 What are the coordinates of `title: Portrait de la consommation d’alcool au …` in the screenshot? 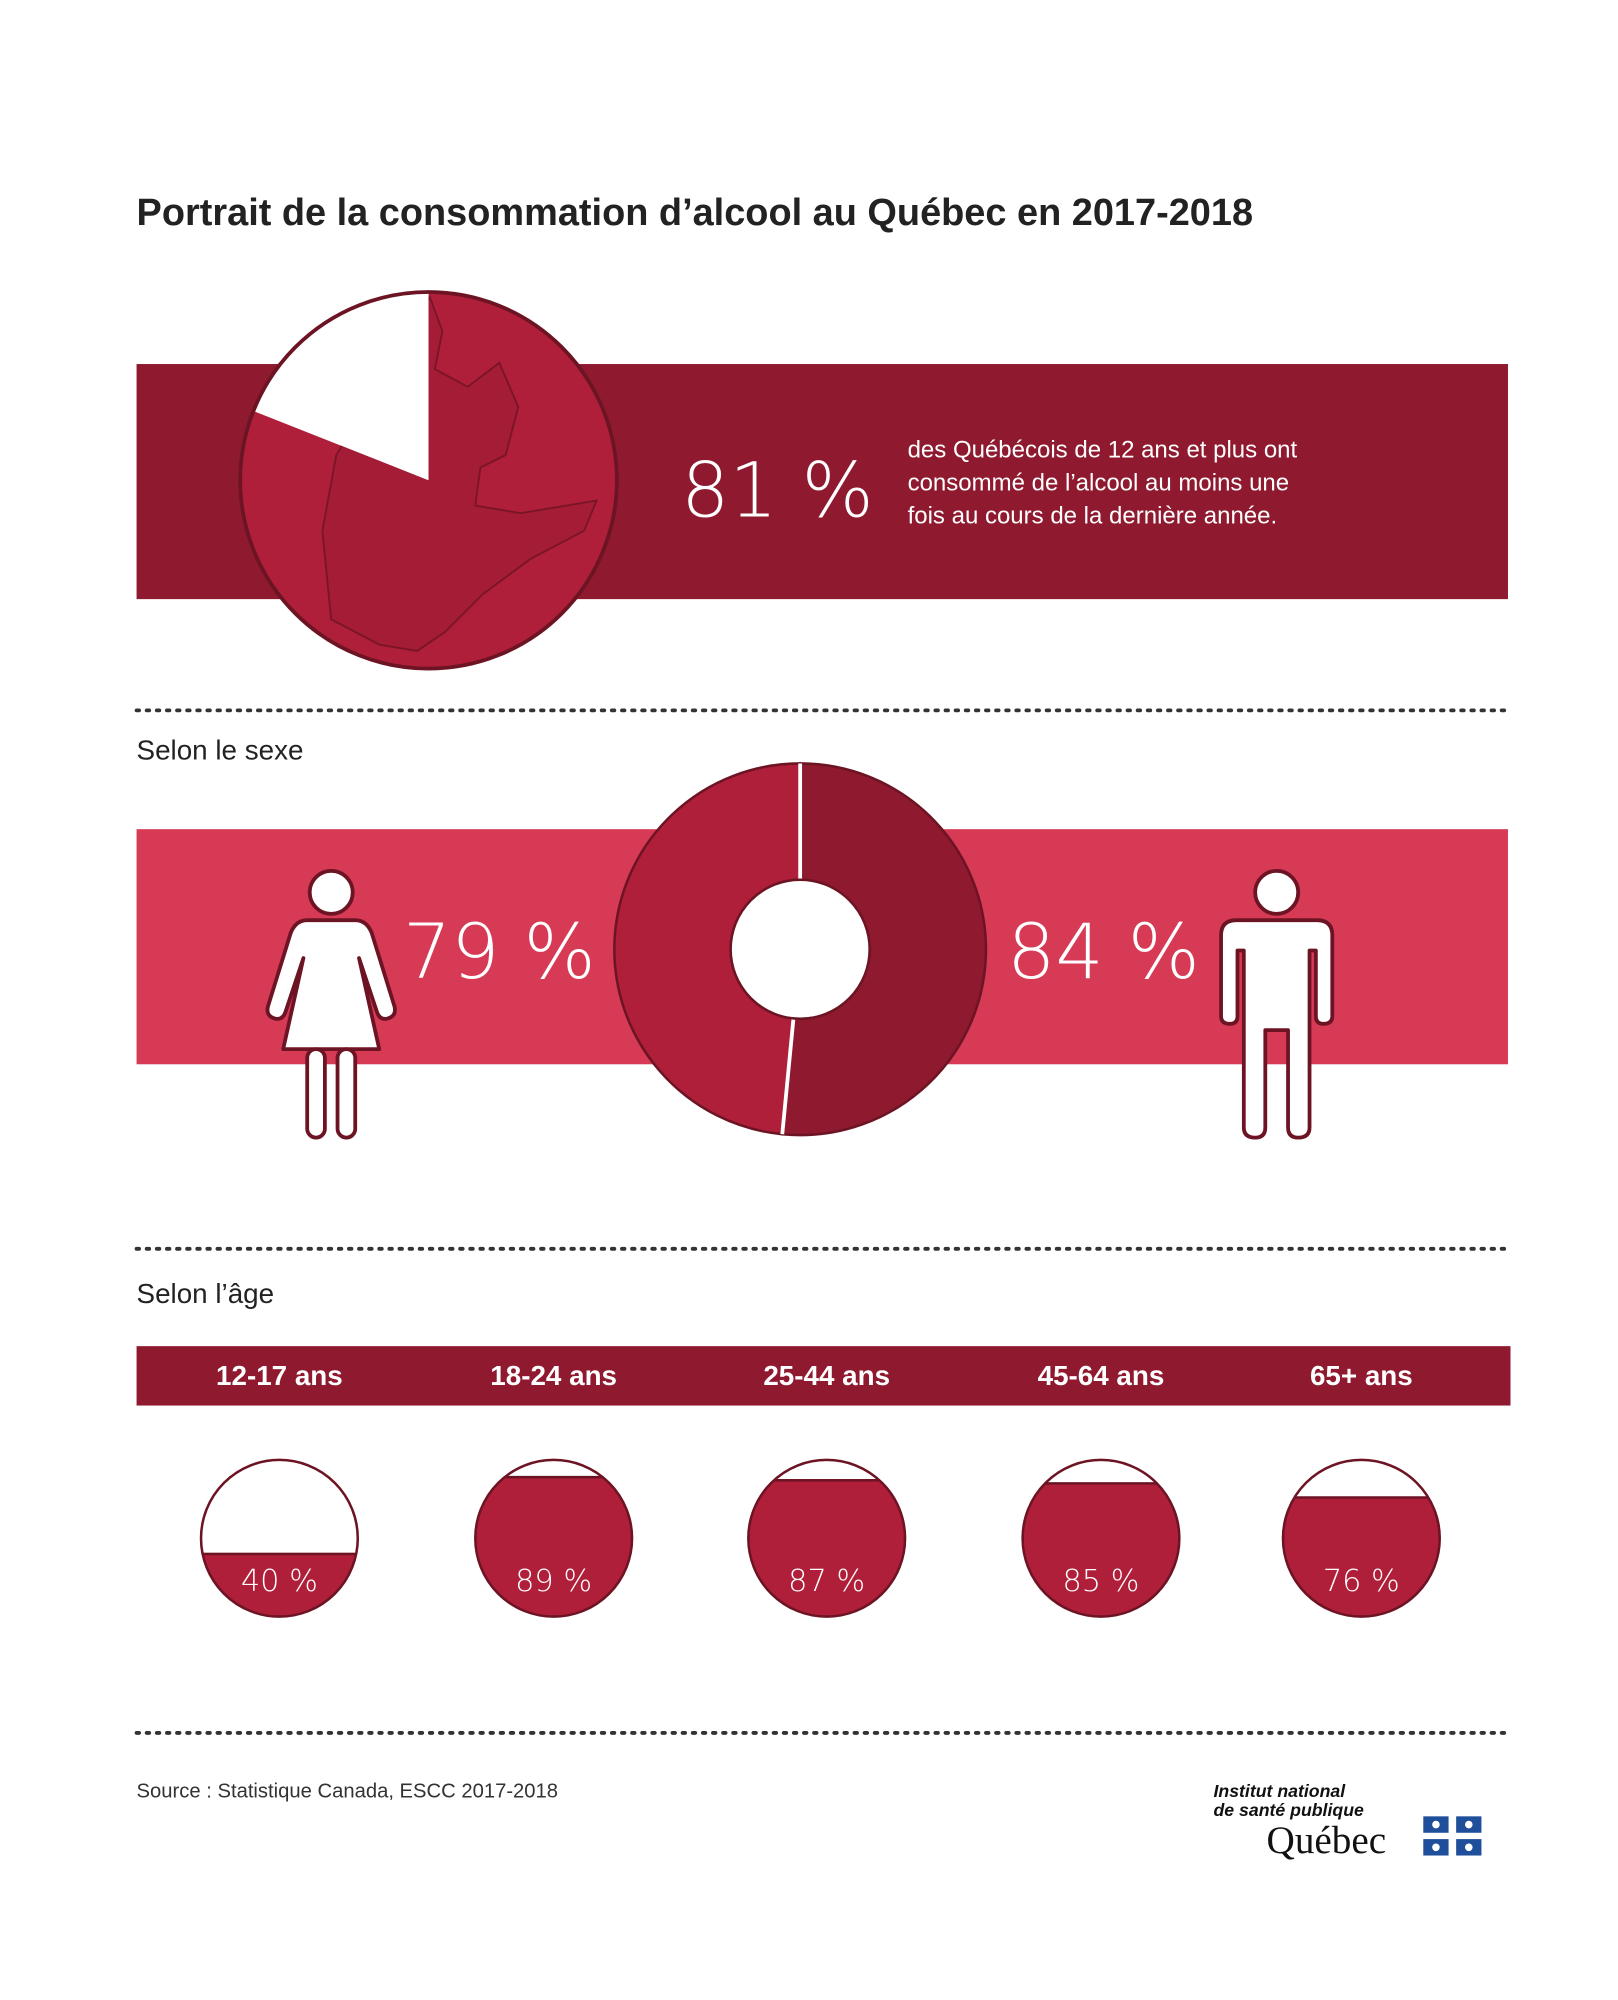 It's located at (695, 213).